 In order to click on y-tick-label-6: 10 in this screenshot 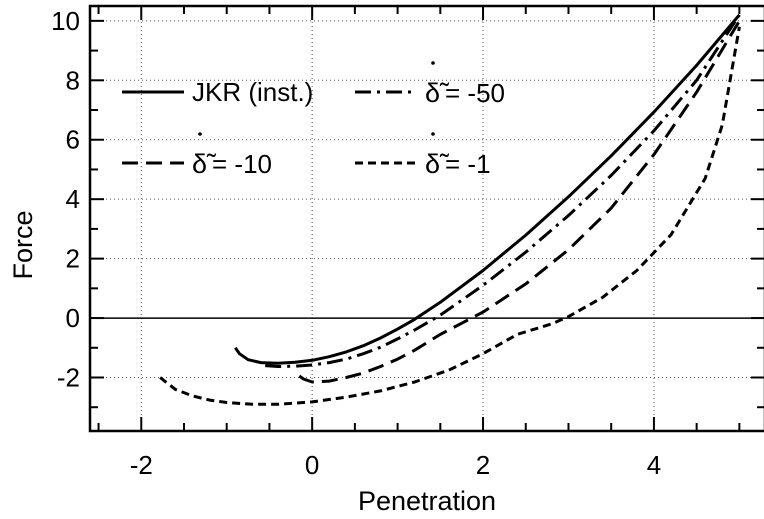, I will do `click(65, 21)`.